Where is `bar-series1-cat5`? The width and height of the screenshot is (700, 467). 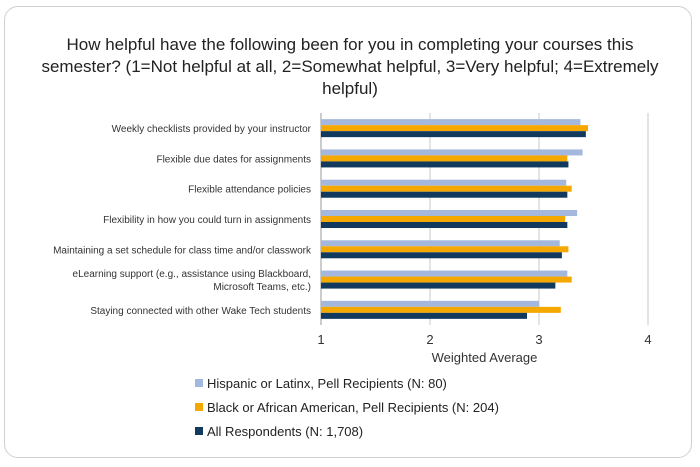
bar-series1-cat5 is located at coordinates (440, 243).